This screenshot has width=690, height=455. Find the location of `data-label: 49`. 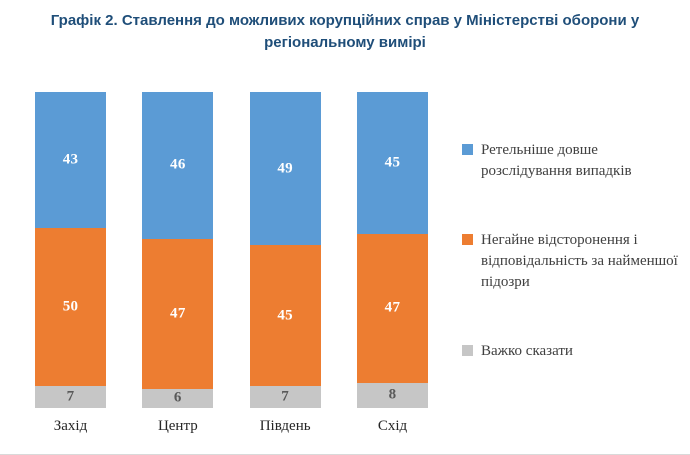

data-label: 49 is located at coordinates (285, 168).